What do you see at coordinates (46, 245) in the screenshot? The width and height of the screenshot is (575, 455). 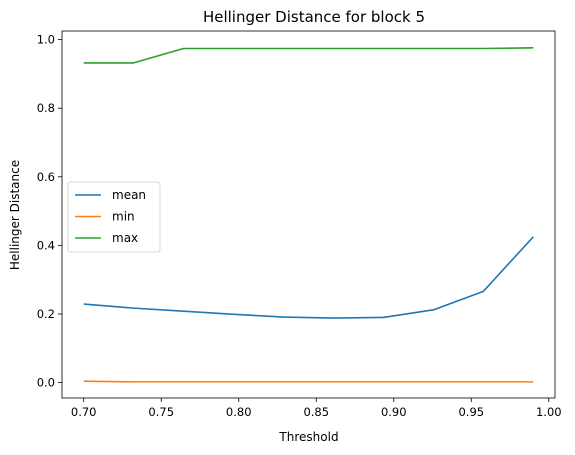 I see `y-tick-label: 0.4` at bounding box center [46, 245].